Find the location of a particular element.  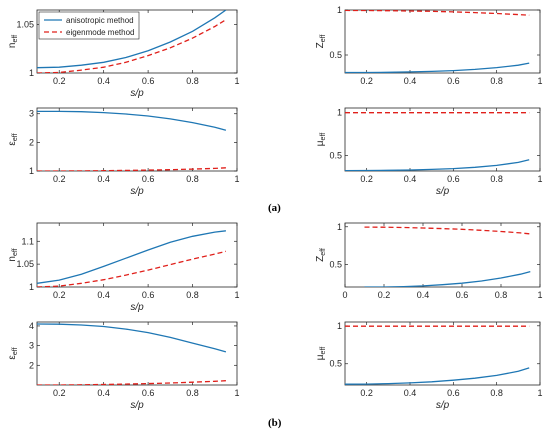

chart-a-mu: 0.2 0.4 0.6 0.8 1 0.5 1 s/p μeff is located at coordinates (429, 152).